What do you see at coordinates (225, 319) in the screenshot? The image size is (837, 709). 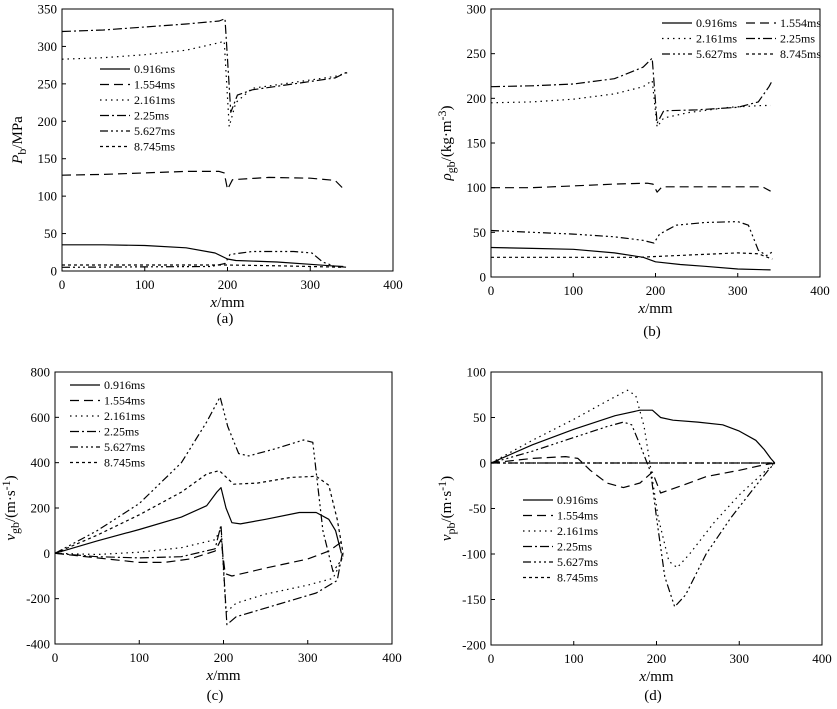 I see `panel-caption: (a)` at bounding box center [225, 319].